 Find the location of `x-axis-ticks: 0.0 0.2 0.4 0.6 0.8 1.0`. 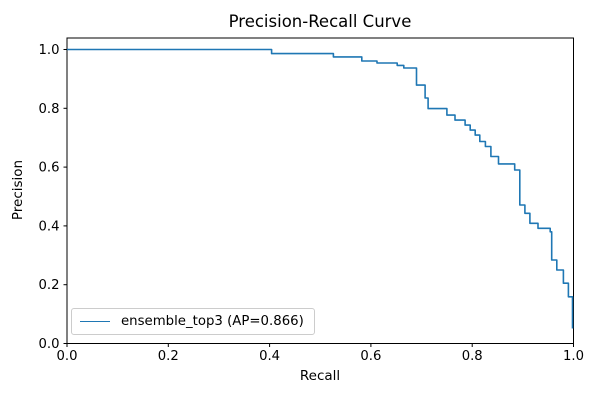

x-axis-ticks: 0.0 0.2 0.4 0.6 0.8 1.0 is located at coordinates (320, 353).